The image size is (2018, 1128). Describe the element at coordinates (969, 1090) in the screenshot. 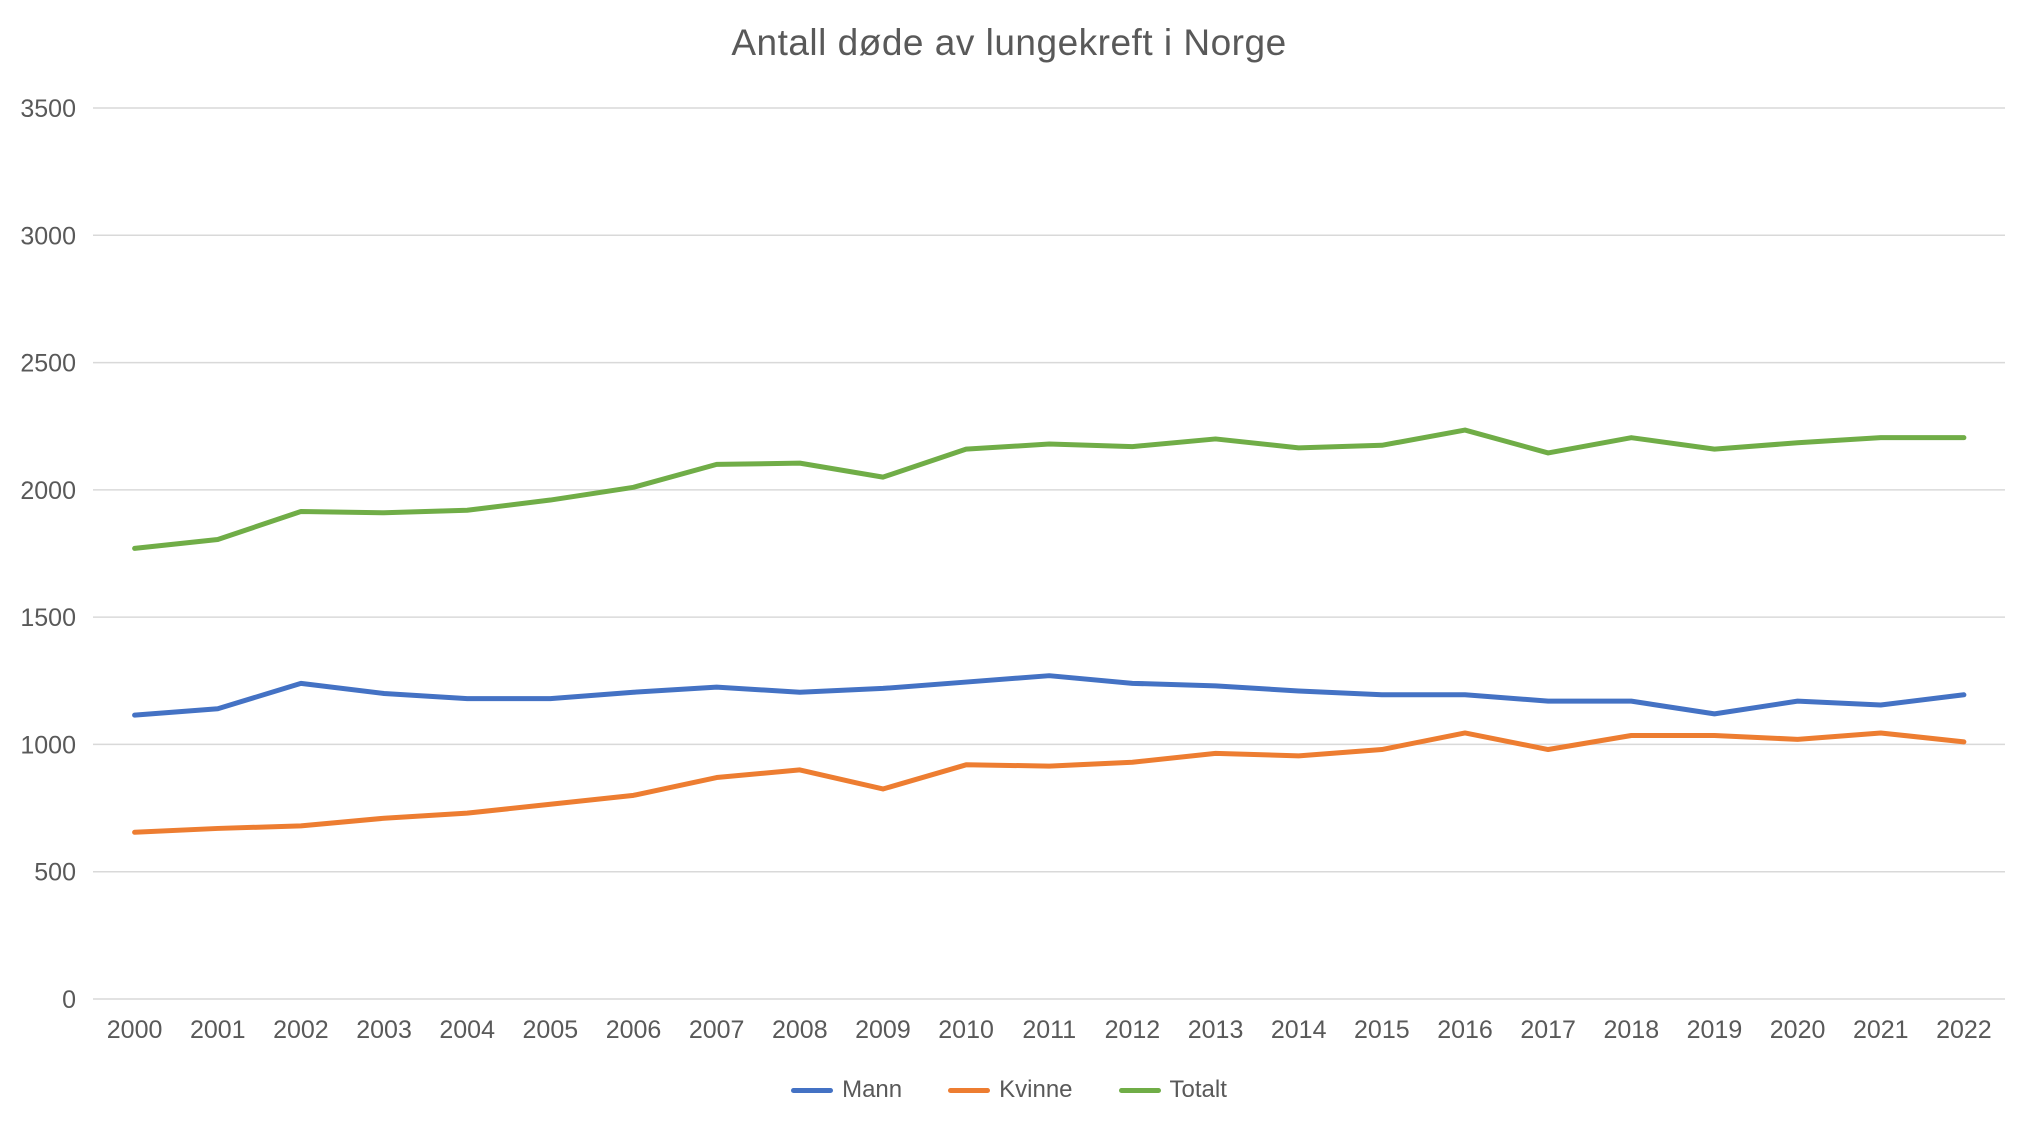

I see `kvinne-line-swatch-icon` at that location.